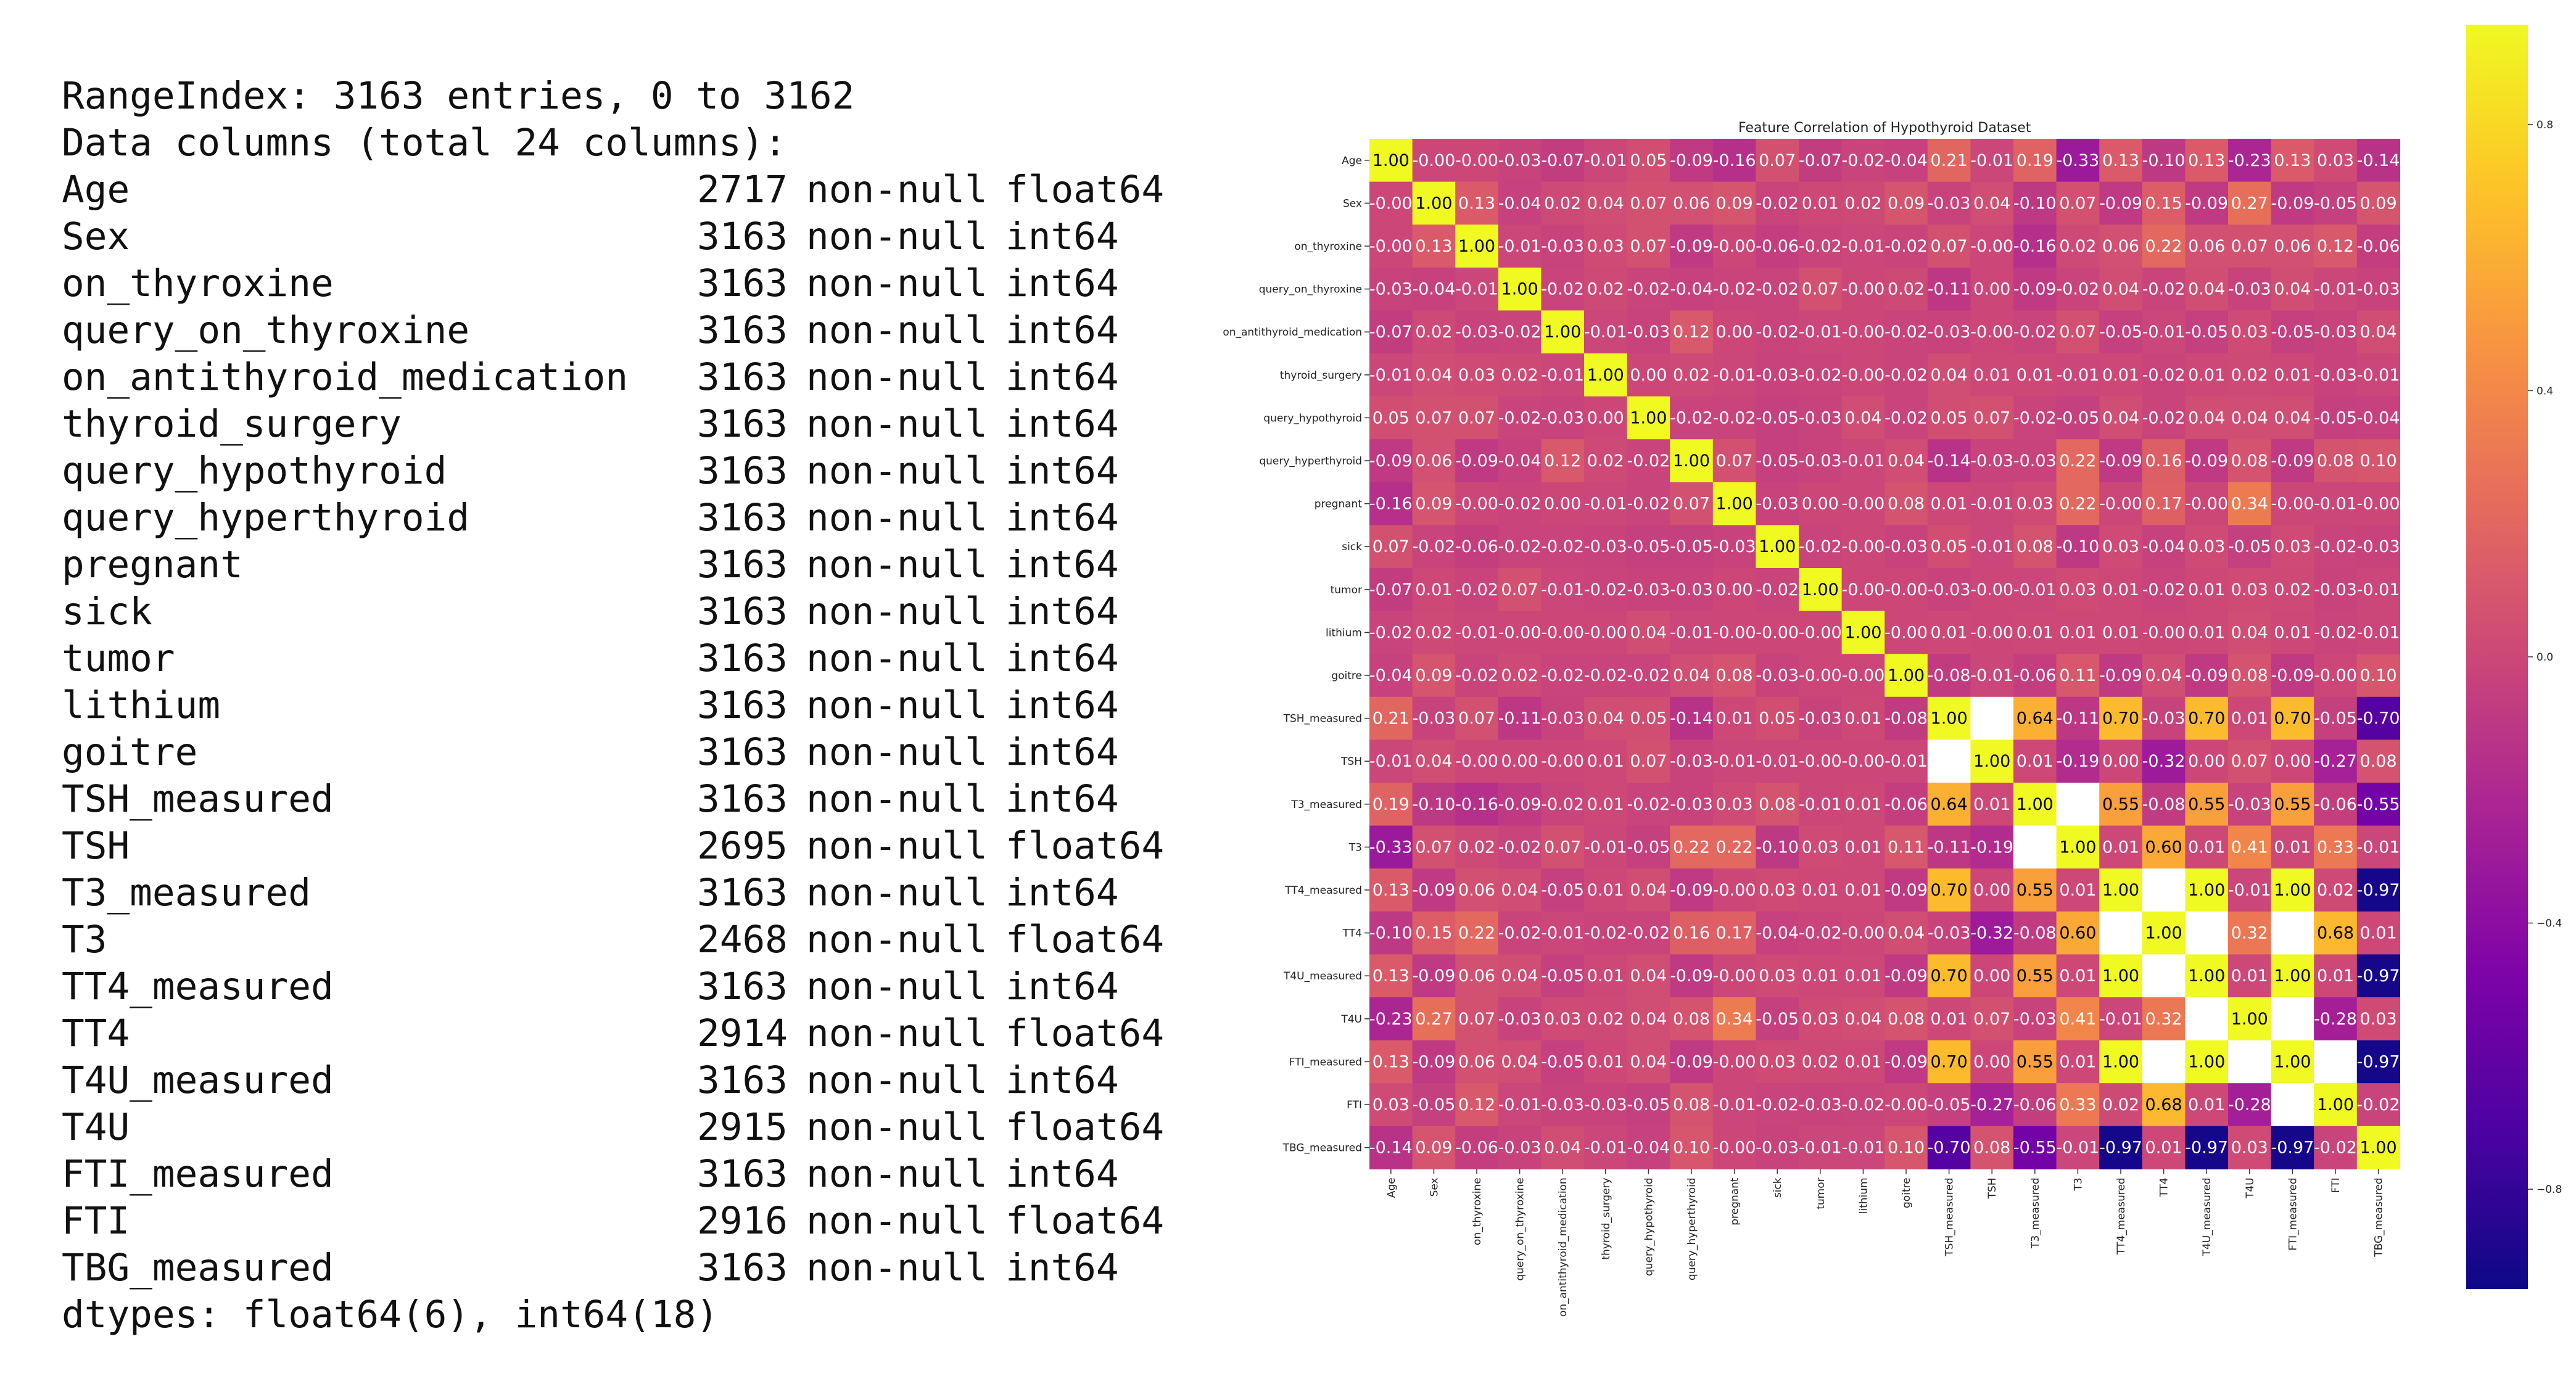  What do you see at coordinates (2206, 546) in the screenshot?
I see `cell-value-label: 0.03` at bounding box center [2206, 546].